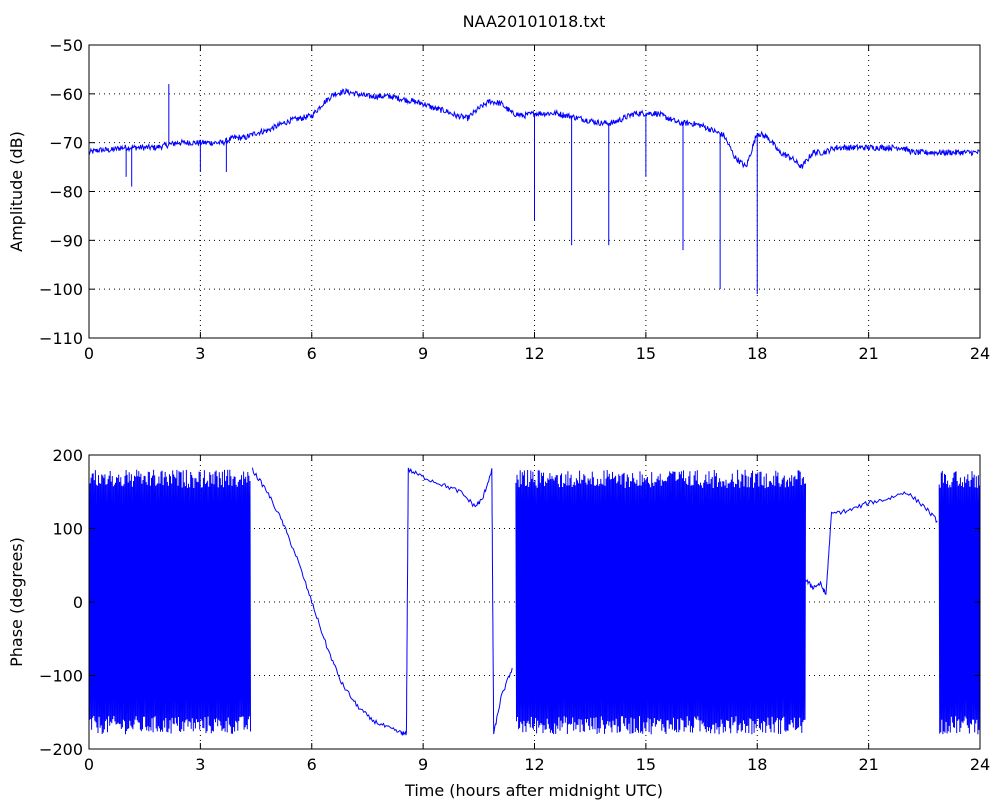 The image size is (998, 806). I want to click on amplitude-ytick-label: −50, so click(66, 45).